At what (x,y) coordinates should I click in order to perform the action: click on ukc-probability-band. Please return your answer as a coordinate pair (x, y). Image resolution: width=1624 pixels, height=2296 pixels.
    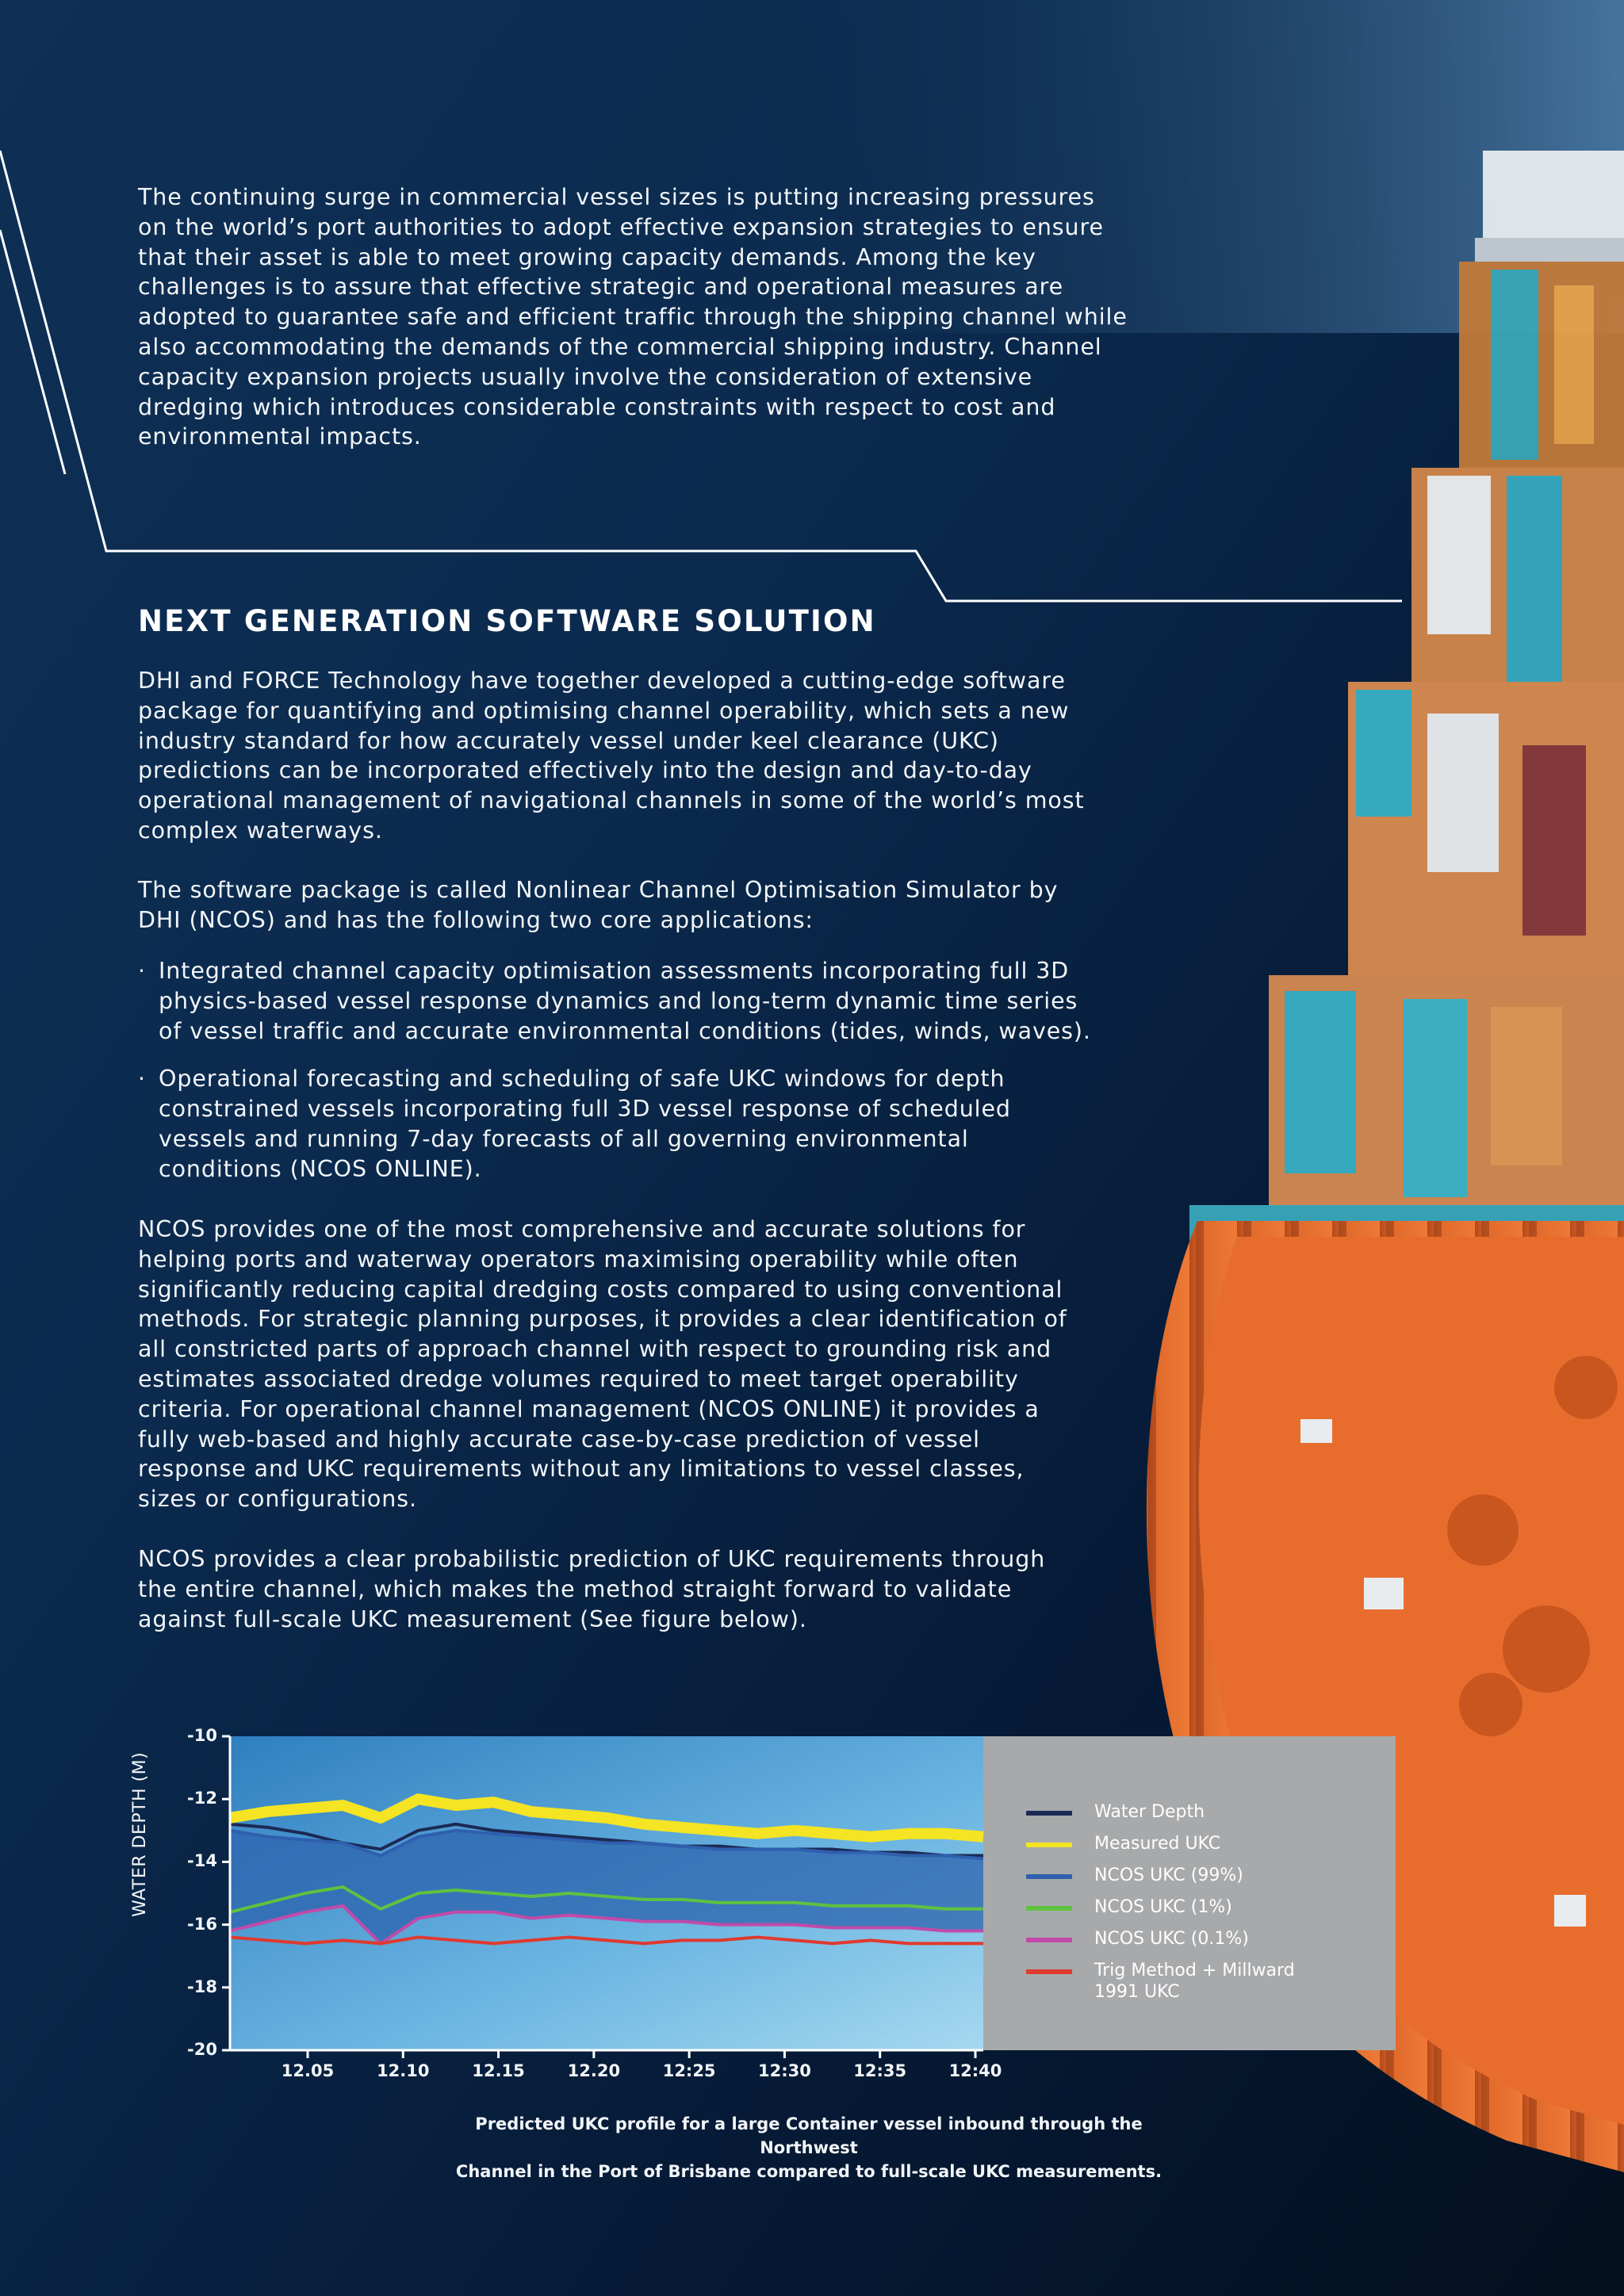
    Looking at the image, I should click on (606, 1887).